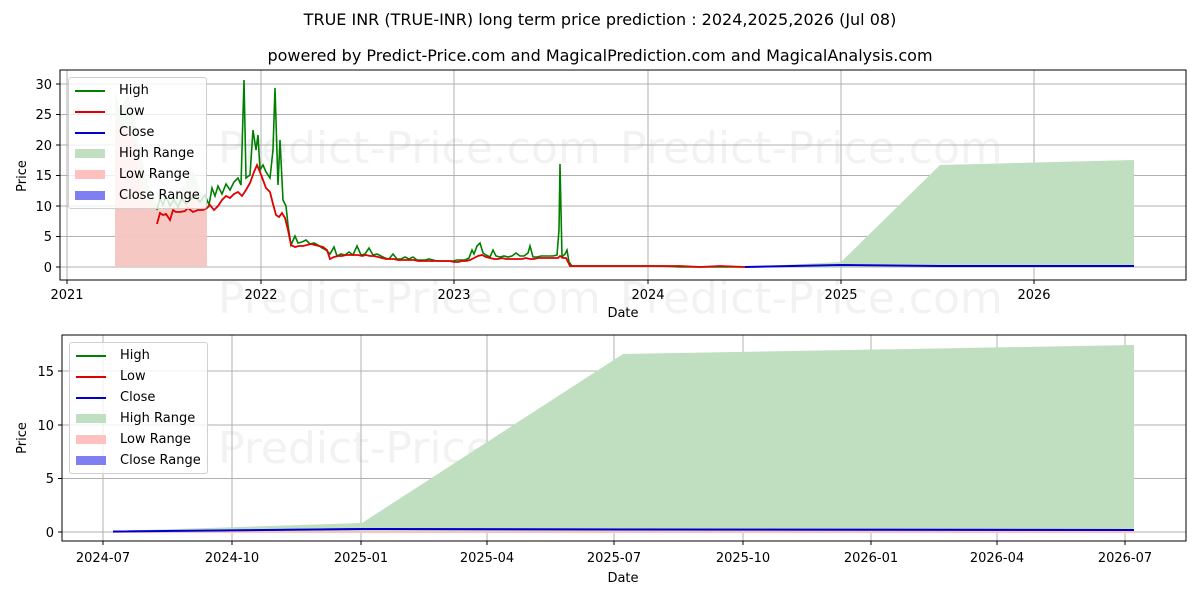 Image resolution: width=1200 pixels, height=600 pixels. What do you see at coordinates (103, 558) in the screenshot?
I see `x-tick-label: 2024-07` at bounding box center [103, 558].